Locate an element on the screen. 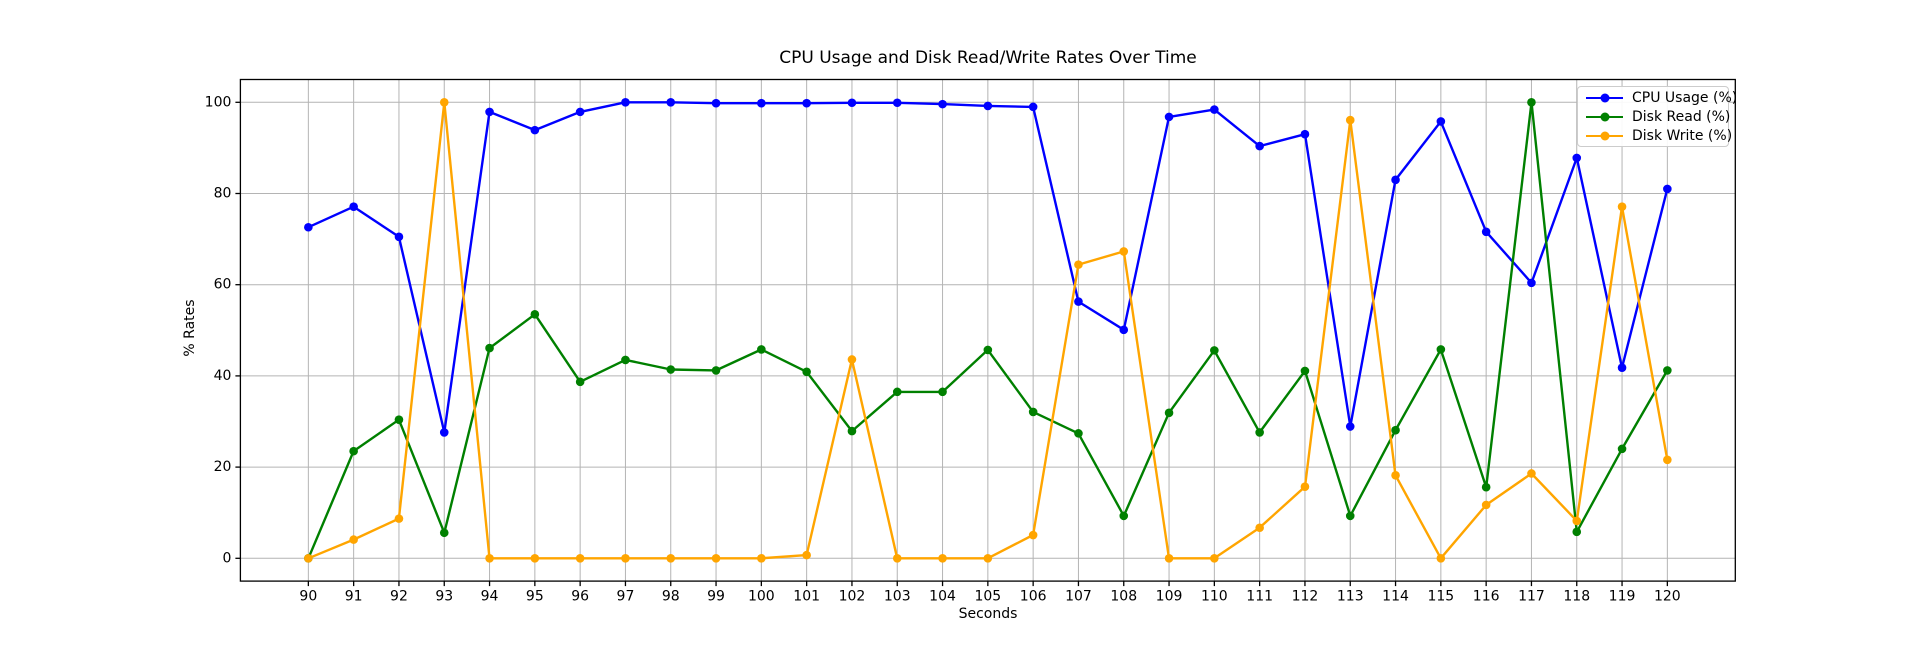 The image size is (1930, 653). x-tick-label: 98 is located at coordinates (671, 597).